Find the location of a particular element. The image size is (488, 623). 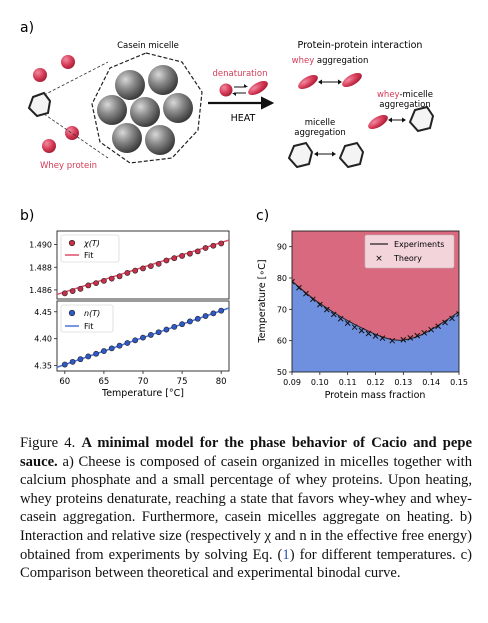

c-legend-experiments: Experiments is located at coordinates (419, 244).